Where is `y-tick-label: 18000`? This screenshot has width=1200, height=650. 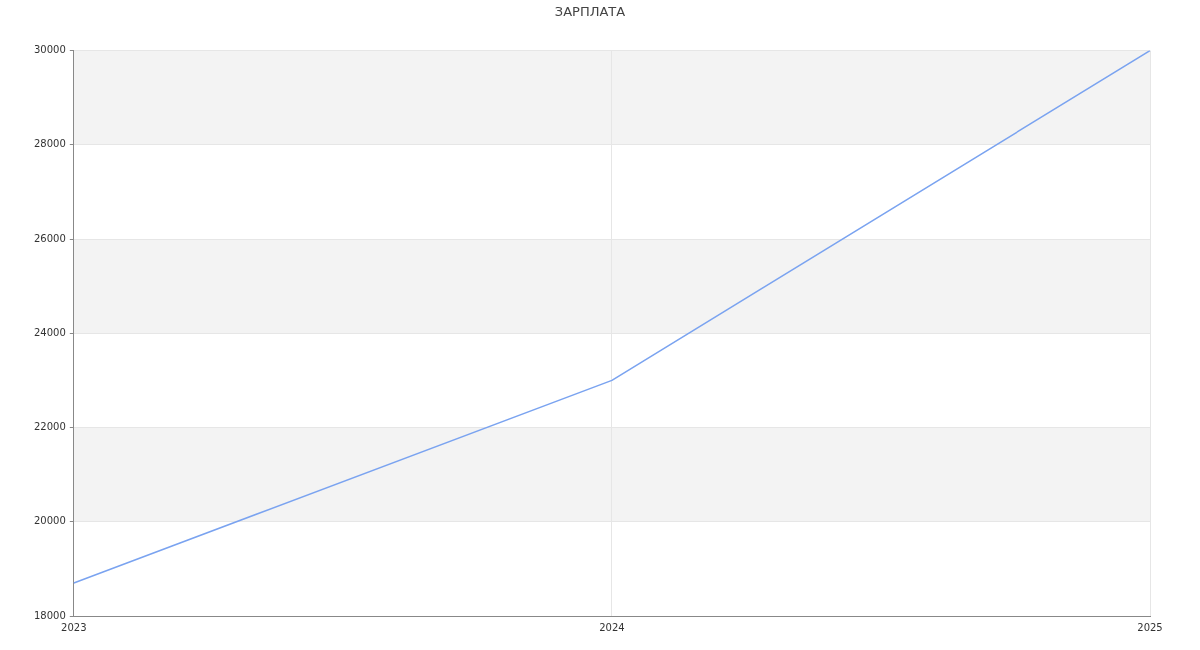
y-tick-label: 18000 is located at coordinates (50, 615).